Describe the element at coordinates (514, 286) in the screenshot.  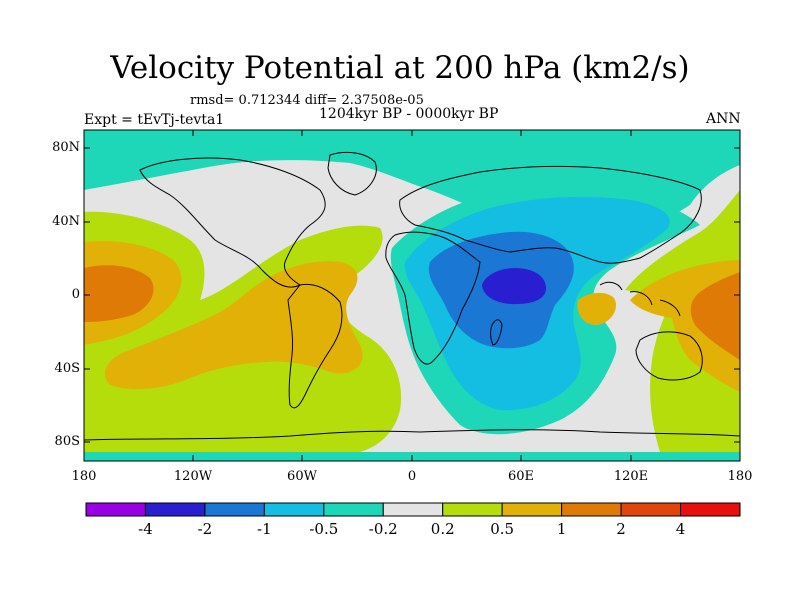
I see `indian-dark-blue-core` at that location.